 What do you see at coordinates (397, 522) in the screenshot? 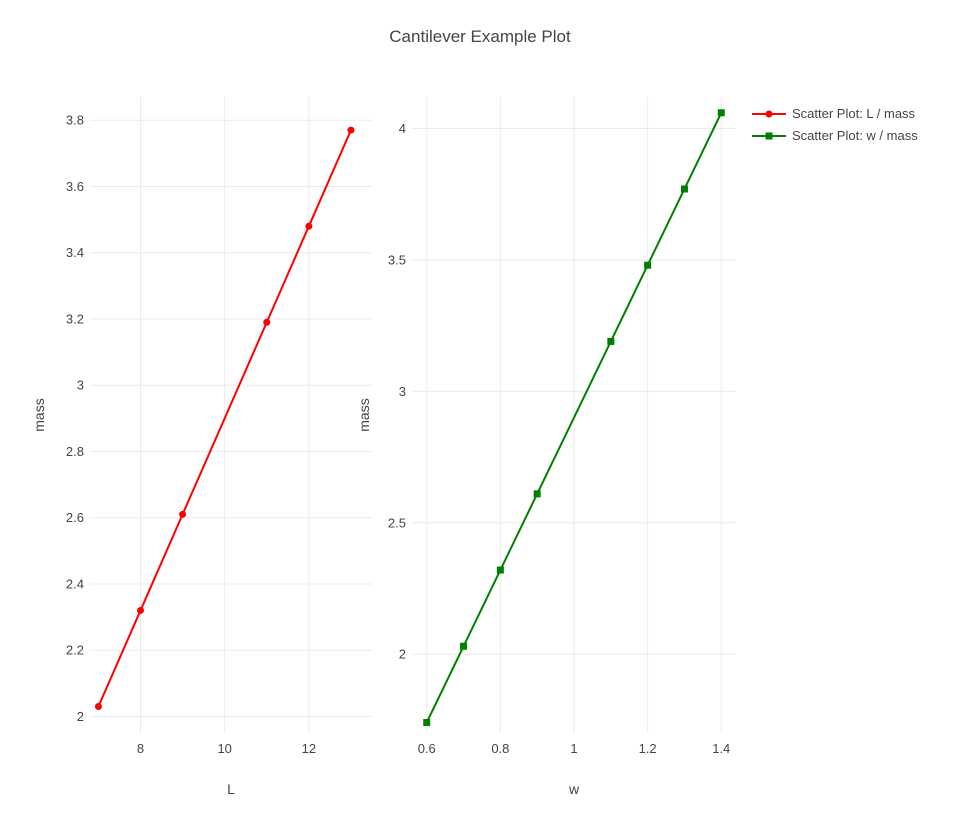
I see `y-tick-label: 2.5` at bounding box center [397, 522].